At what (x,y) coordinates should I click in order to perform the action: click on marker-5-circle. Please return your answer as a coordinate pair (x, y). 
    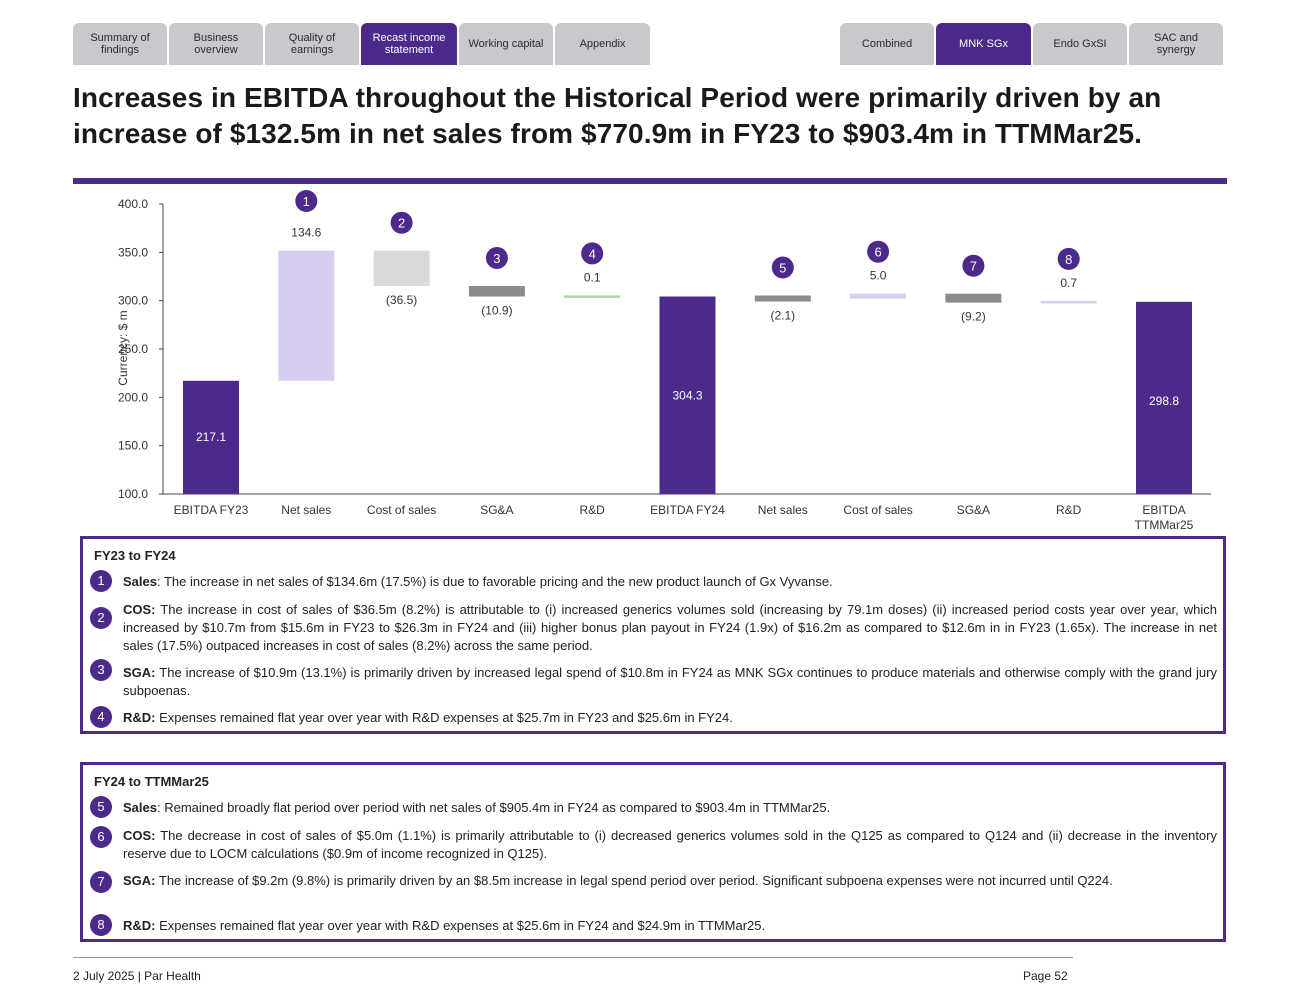
    Looking at the image, I should click on (782, 267).